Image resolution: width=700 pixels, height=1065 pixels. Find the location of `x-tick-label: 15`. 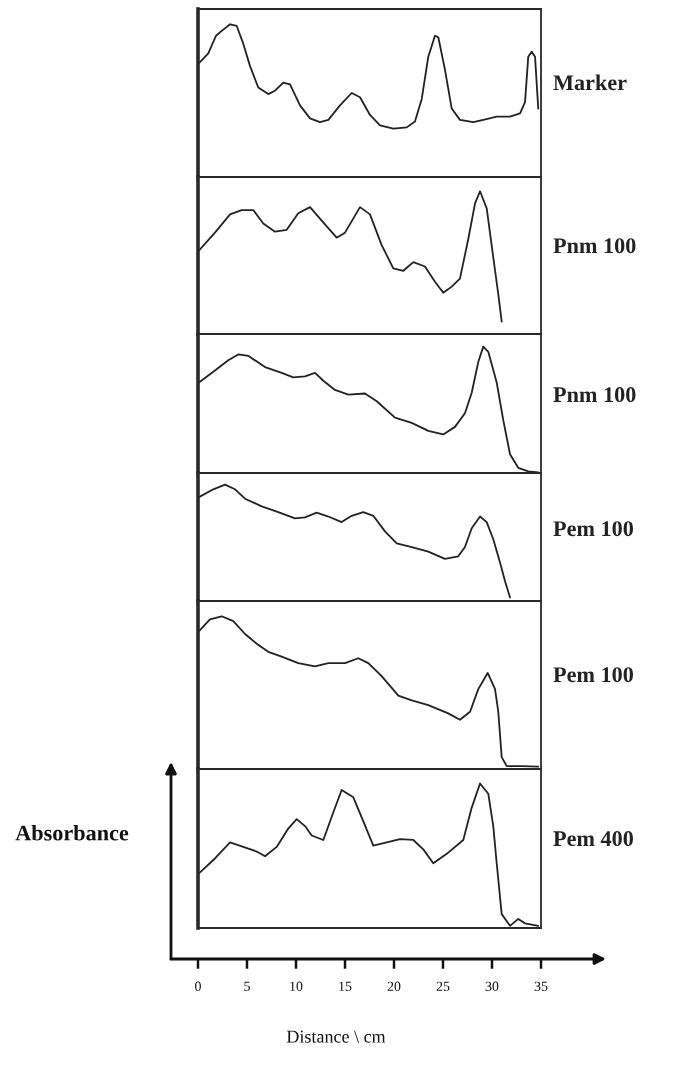

x-tick-label: 15 is located at coordinates (345, 986).